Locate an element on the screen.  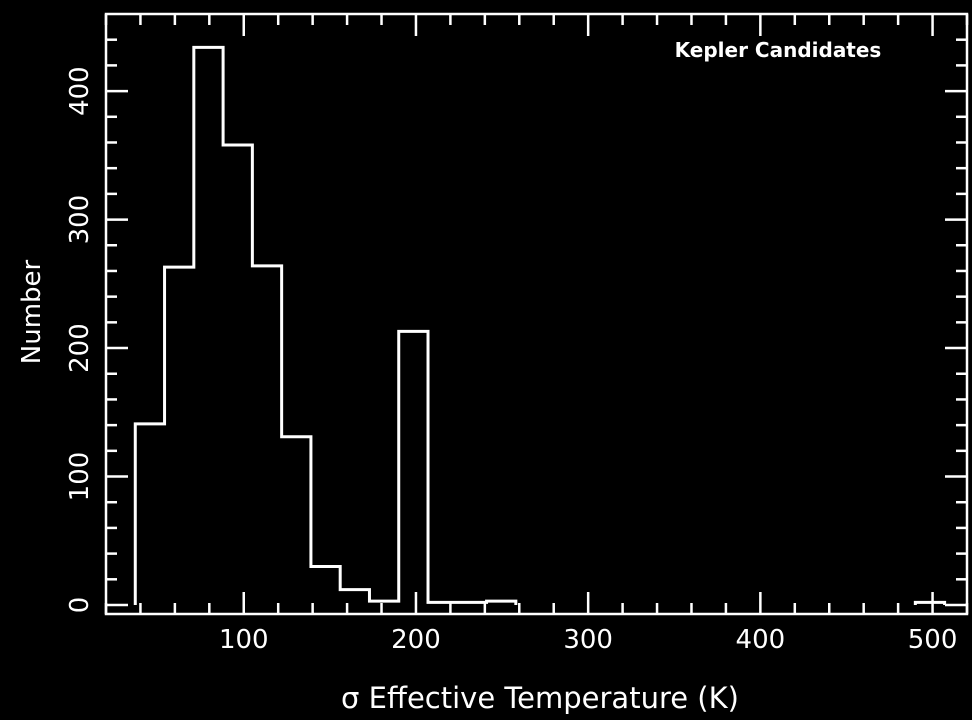
y-tick-label: 300 is located at coordinates (80, 220).